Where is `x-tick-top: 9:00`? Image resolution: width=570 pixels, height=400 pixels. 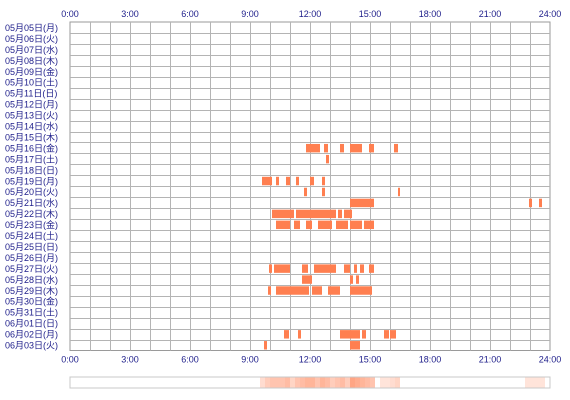 x-tick-top: 9:00 is located at coordinates (250, 14).